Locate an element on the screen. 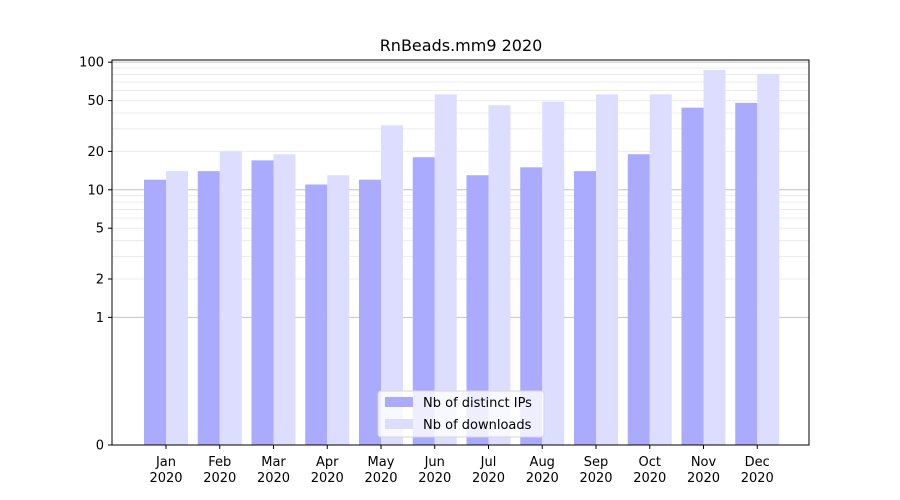  x-tick-label: Sep is located at coordinates (596, 462).